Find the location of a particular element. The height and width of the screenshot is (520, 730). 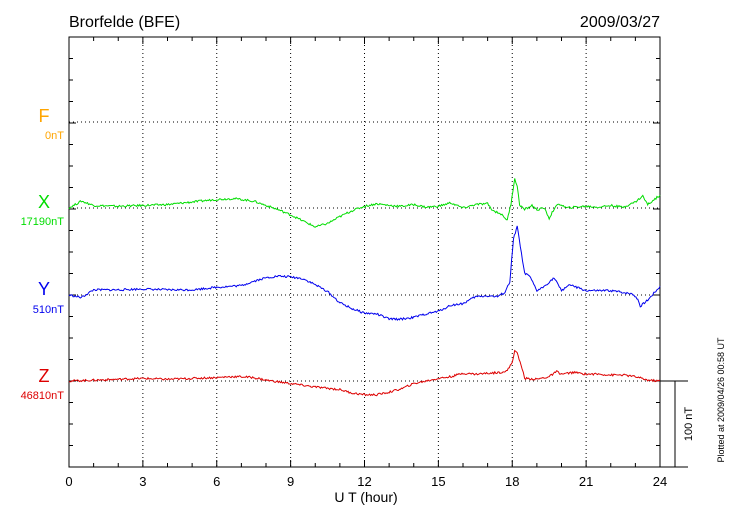

x-tick-label: 24 is located at coordinates (660, 481).